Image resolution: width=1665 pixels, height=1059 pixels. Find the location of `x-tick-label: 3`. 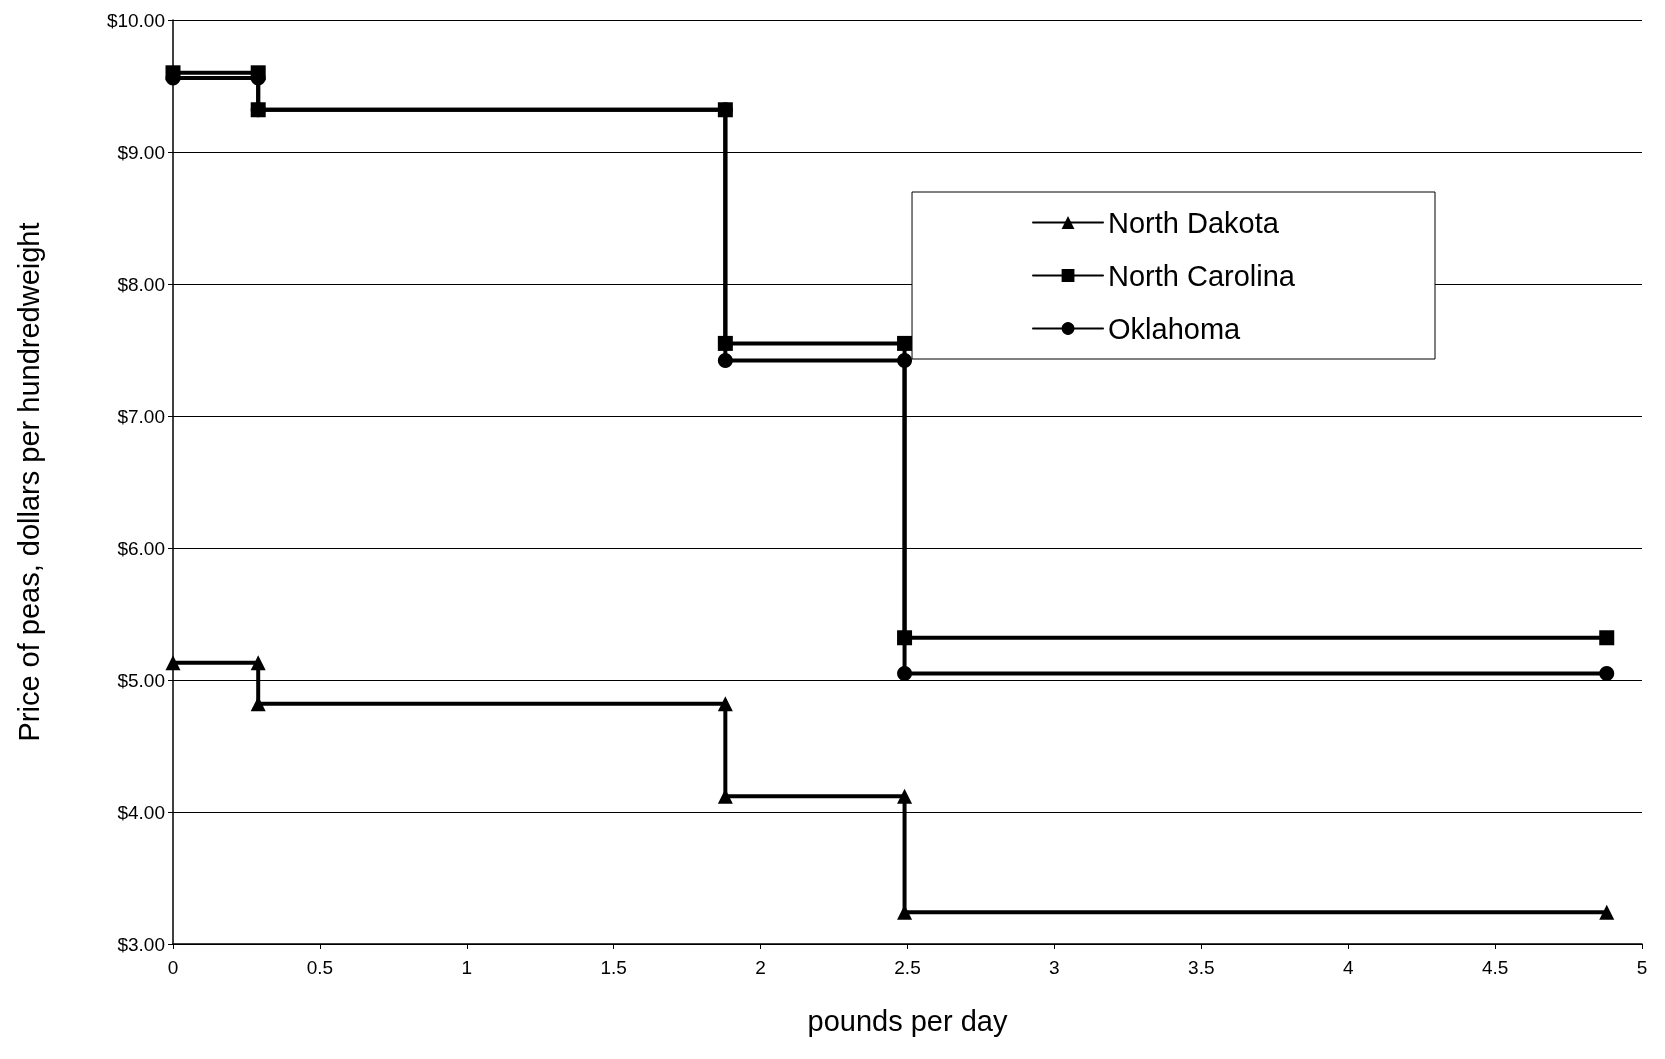

x-tick-label: 3 is located at coordinates (1054, 967).